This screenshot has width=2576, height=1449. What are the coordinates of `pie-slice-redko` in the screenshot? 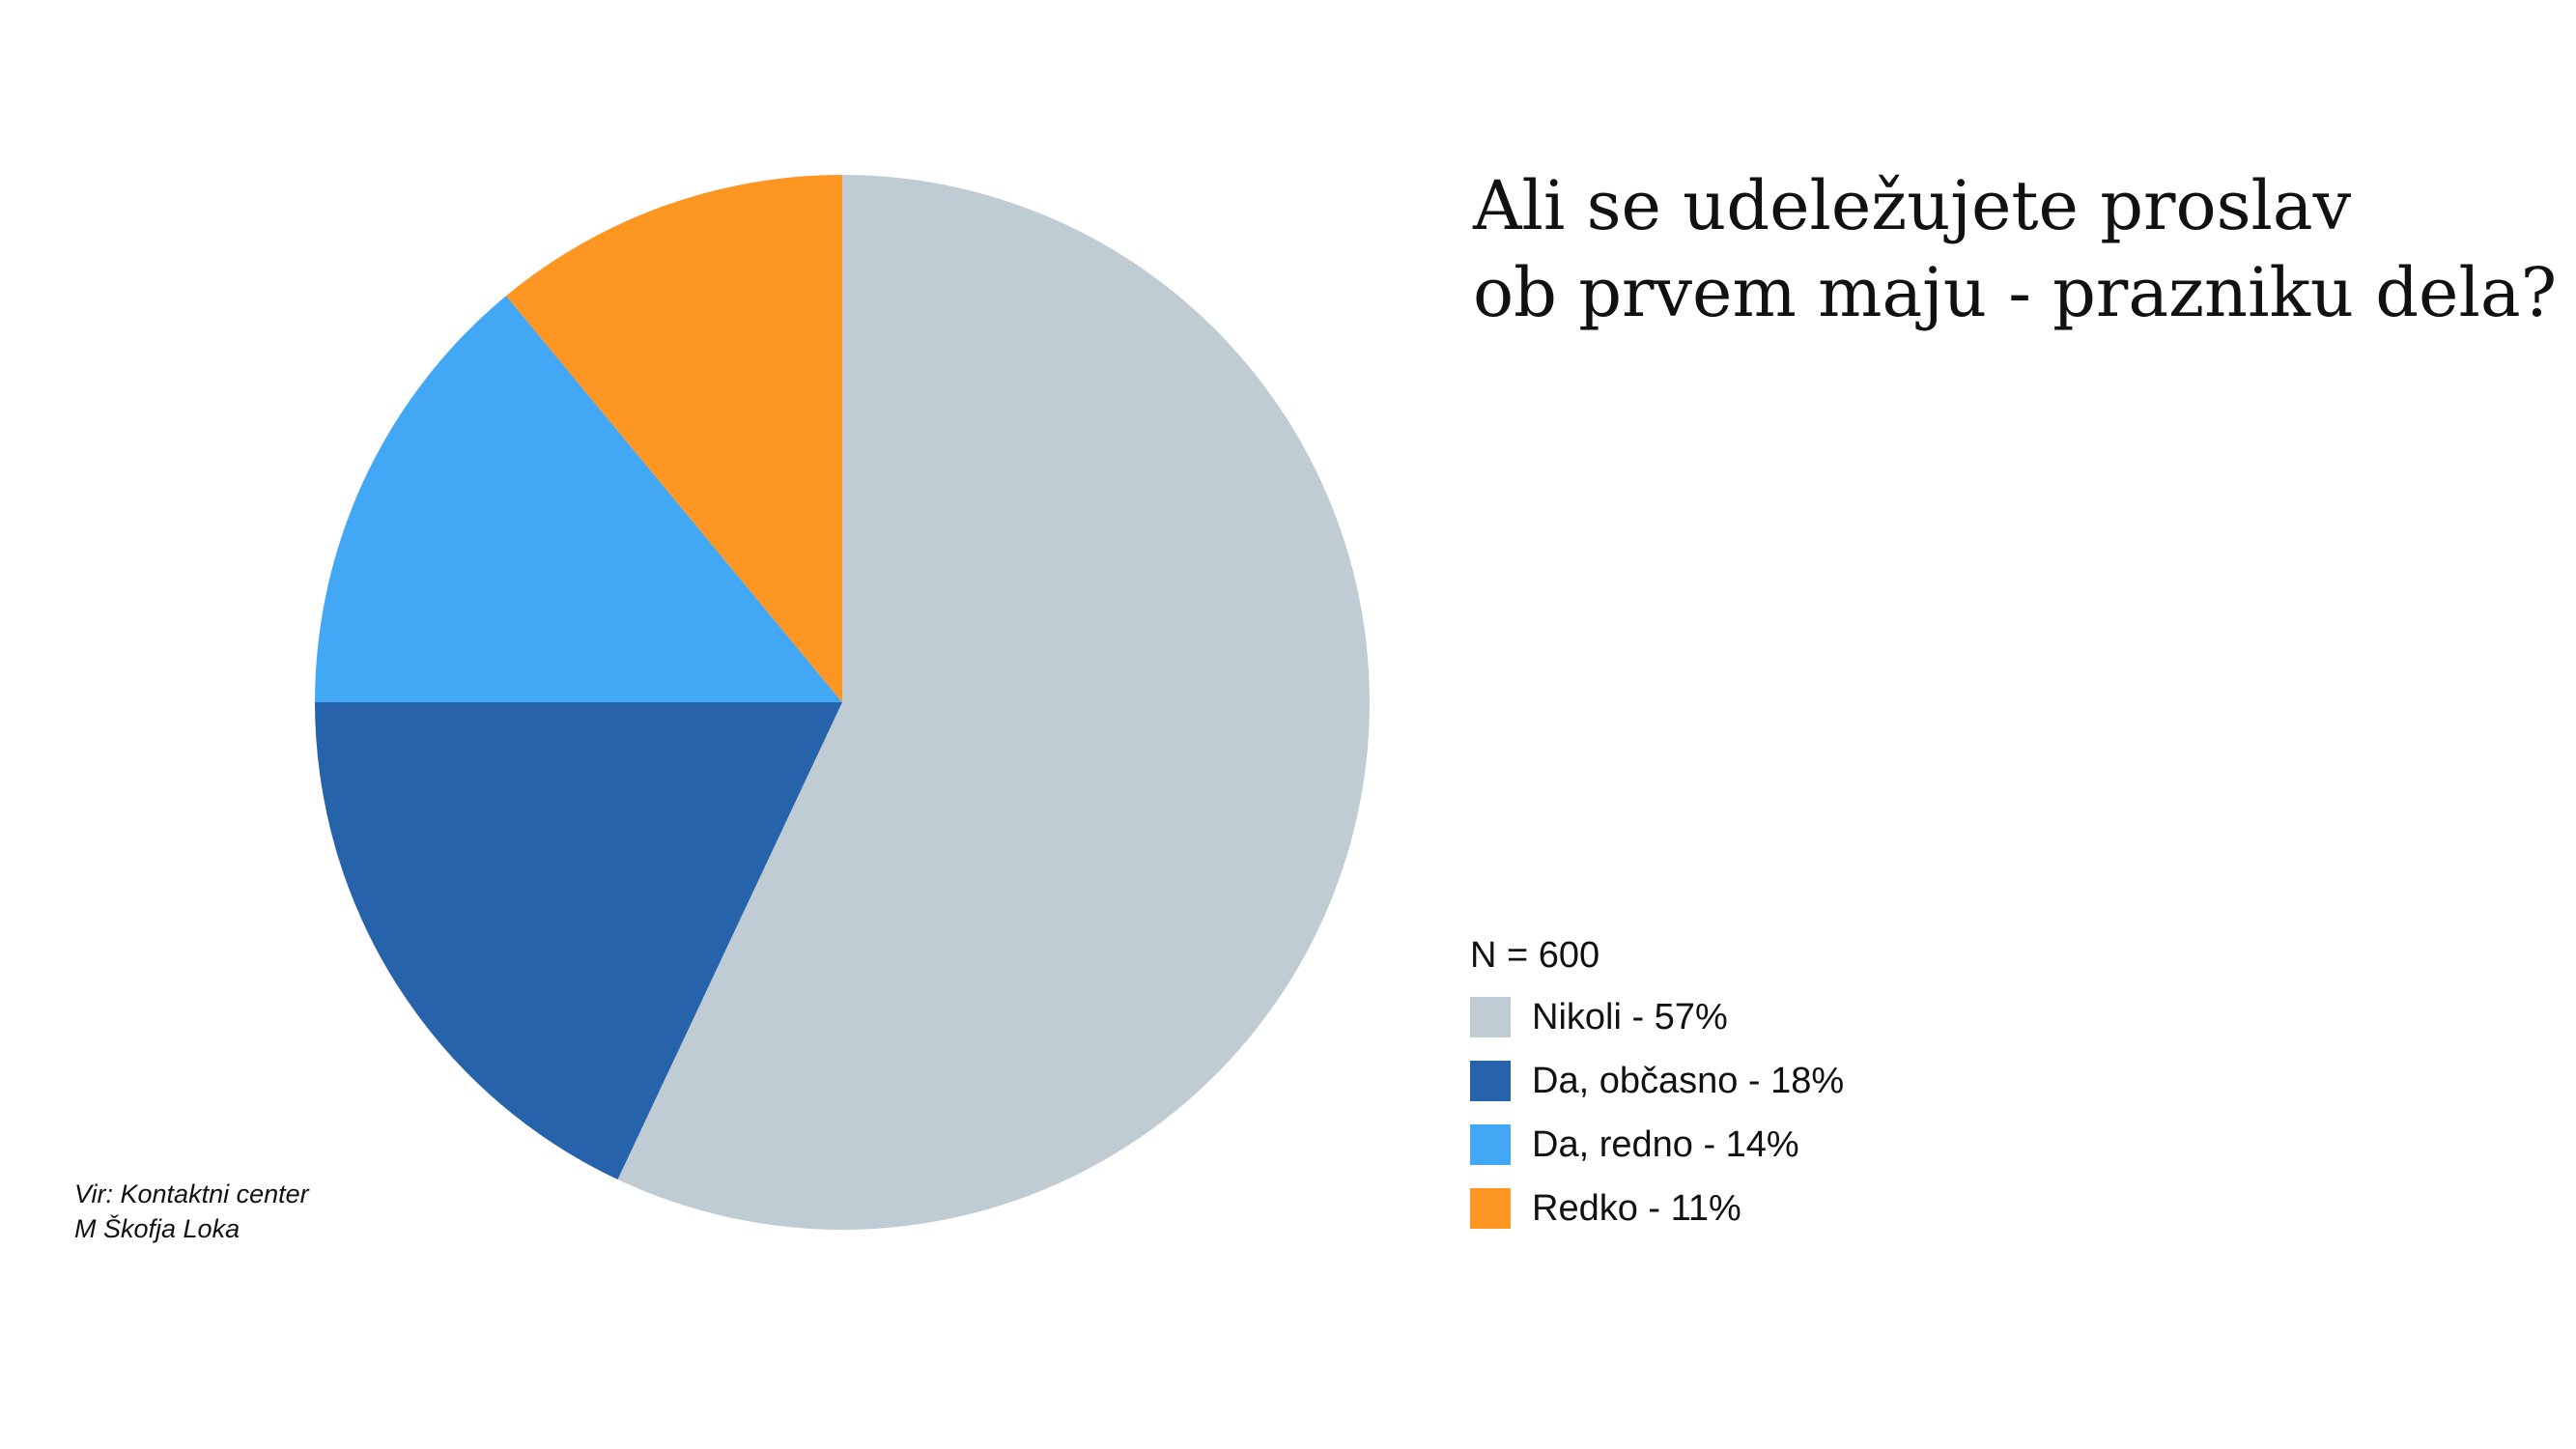 It's located at (673, 438).